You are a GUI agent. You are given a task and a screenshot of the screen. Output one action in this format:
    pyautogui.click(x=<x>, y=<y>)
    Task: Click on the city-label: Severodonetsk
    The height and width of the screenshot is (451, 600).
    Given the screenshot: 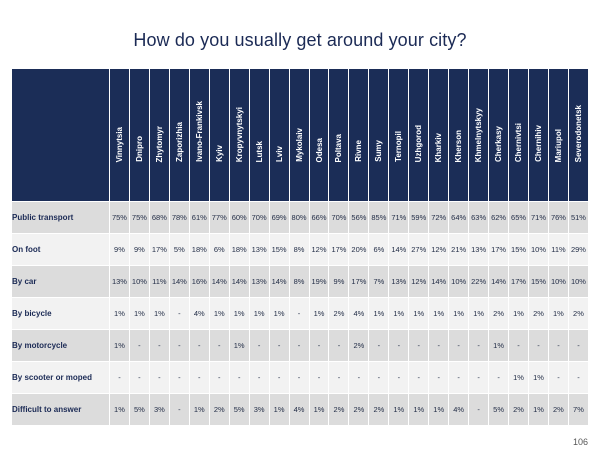 What is the action you would take?
    pyautogui.click(x=578, y=133)
    